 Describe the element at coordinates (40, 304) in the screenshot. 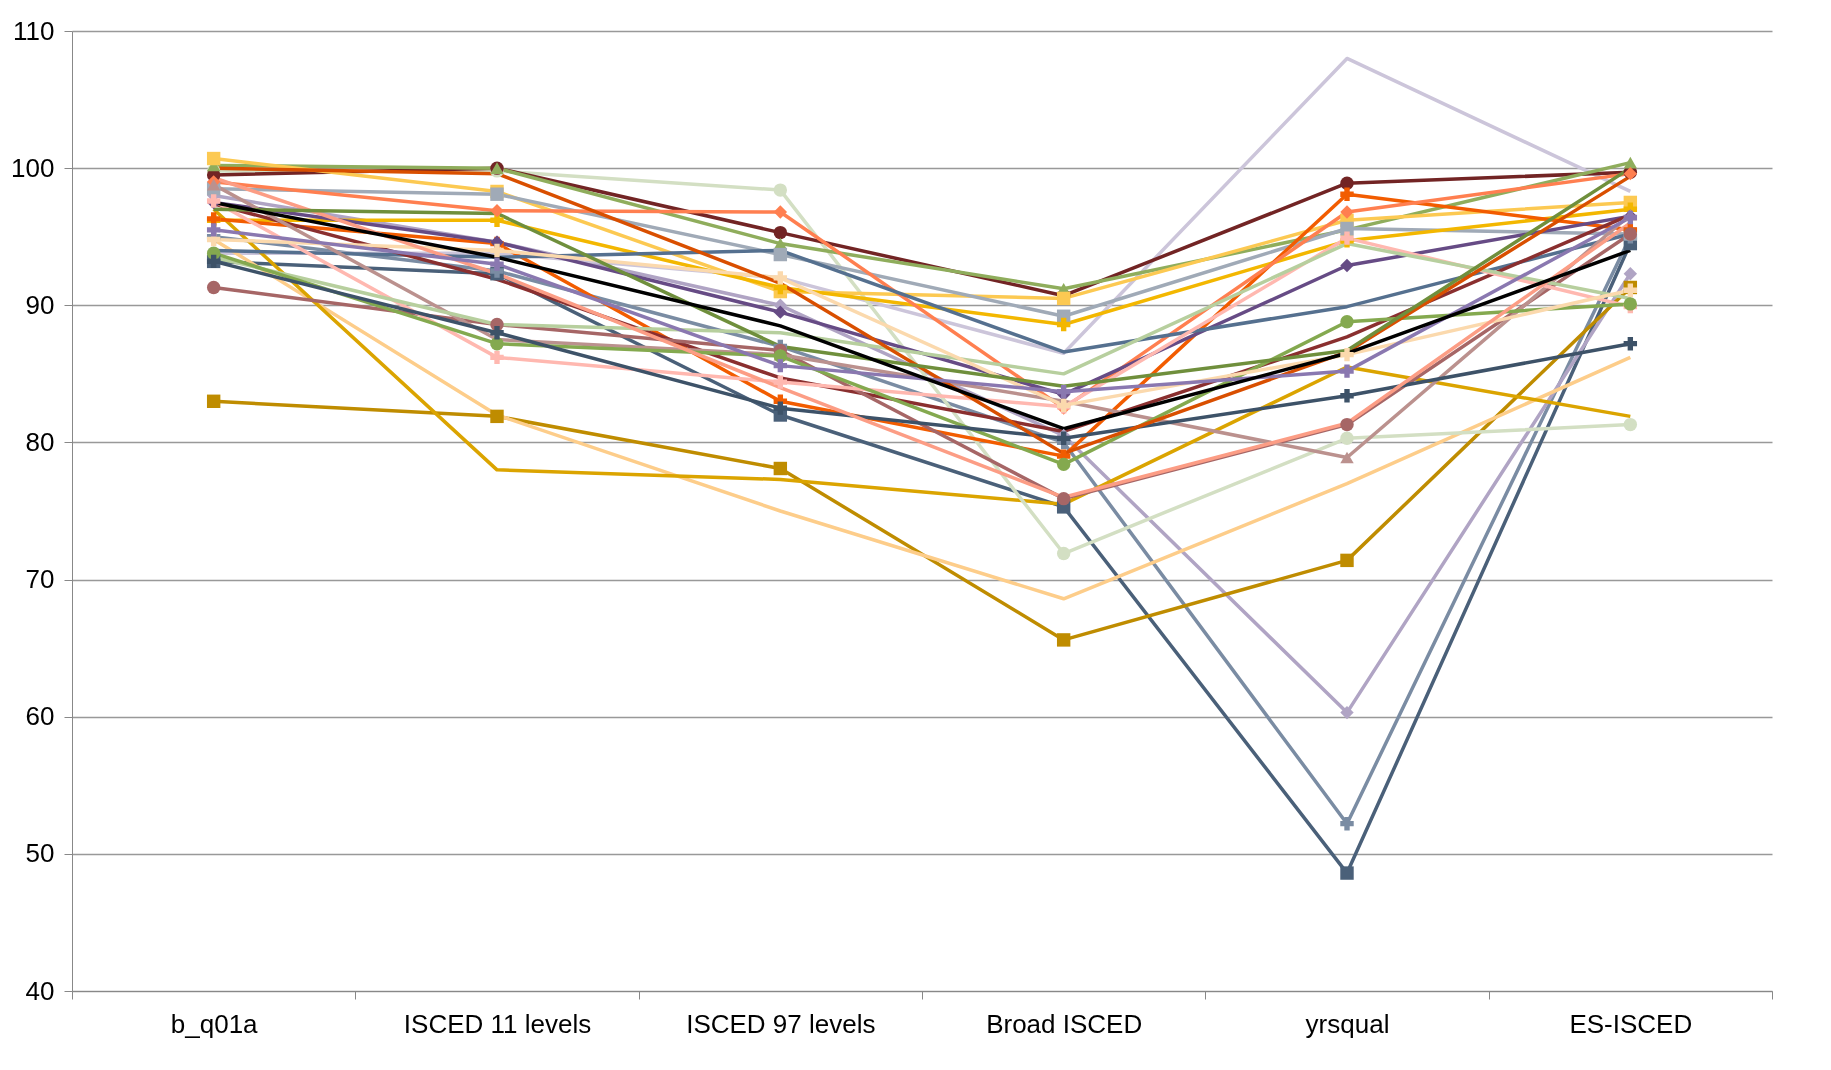

I see `y-tick-label: 90` at that location.